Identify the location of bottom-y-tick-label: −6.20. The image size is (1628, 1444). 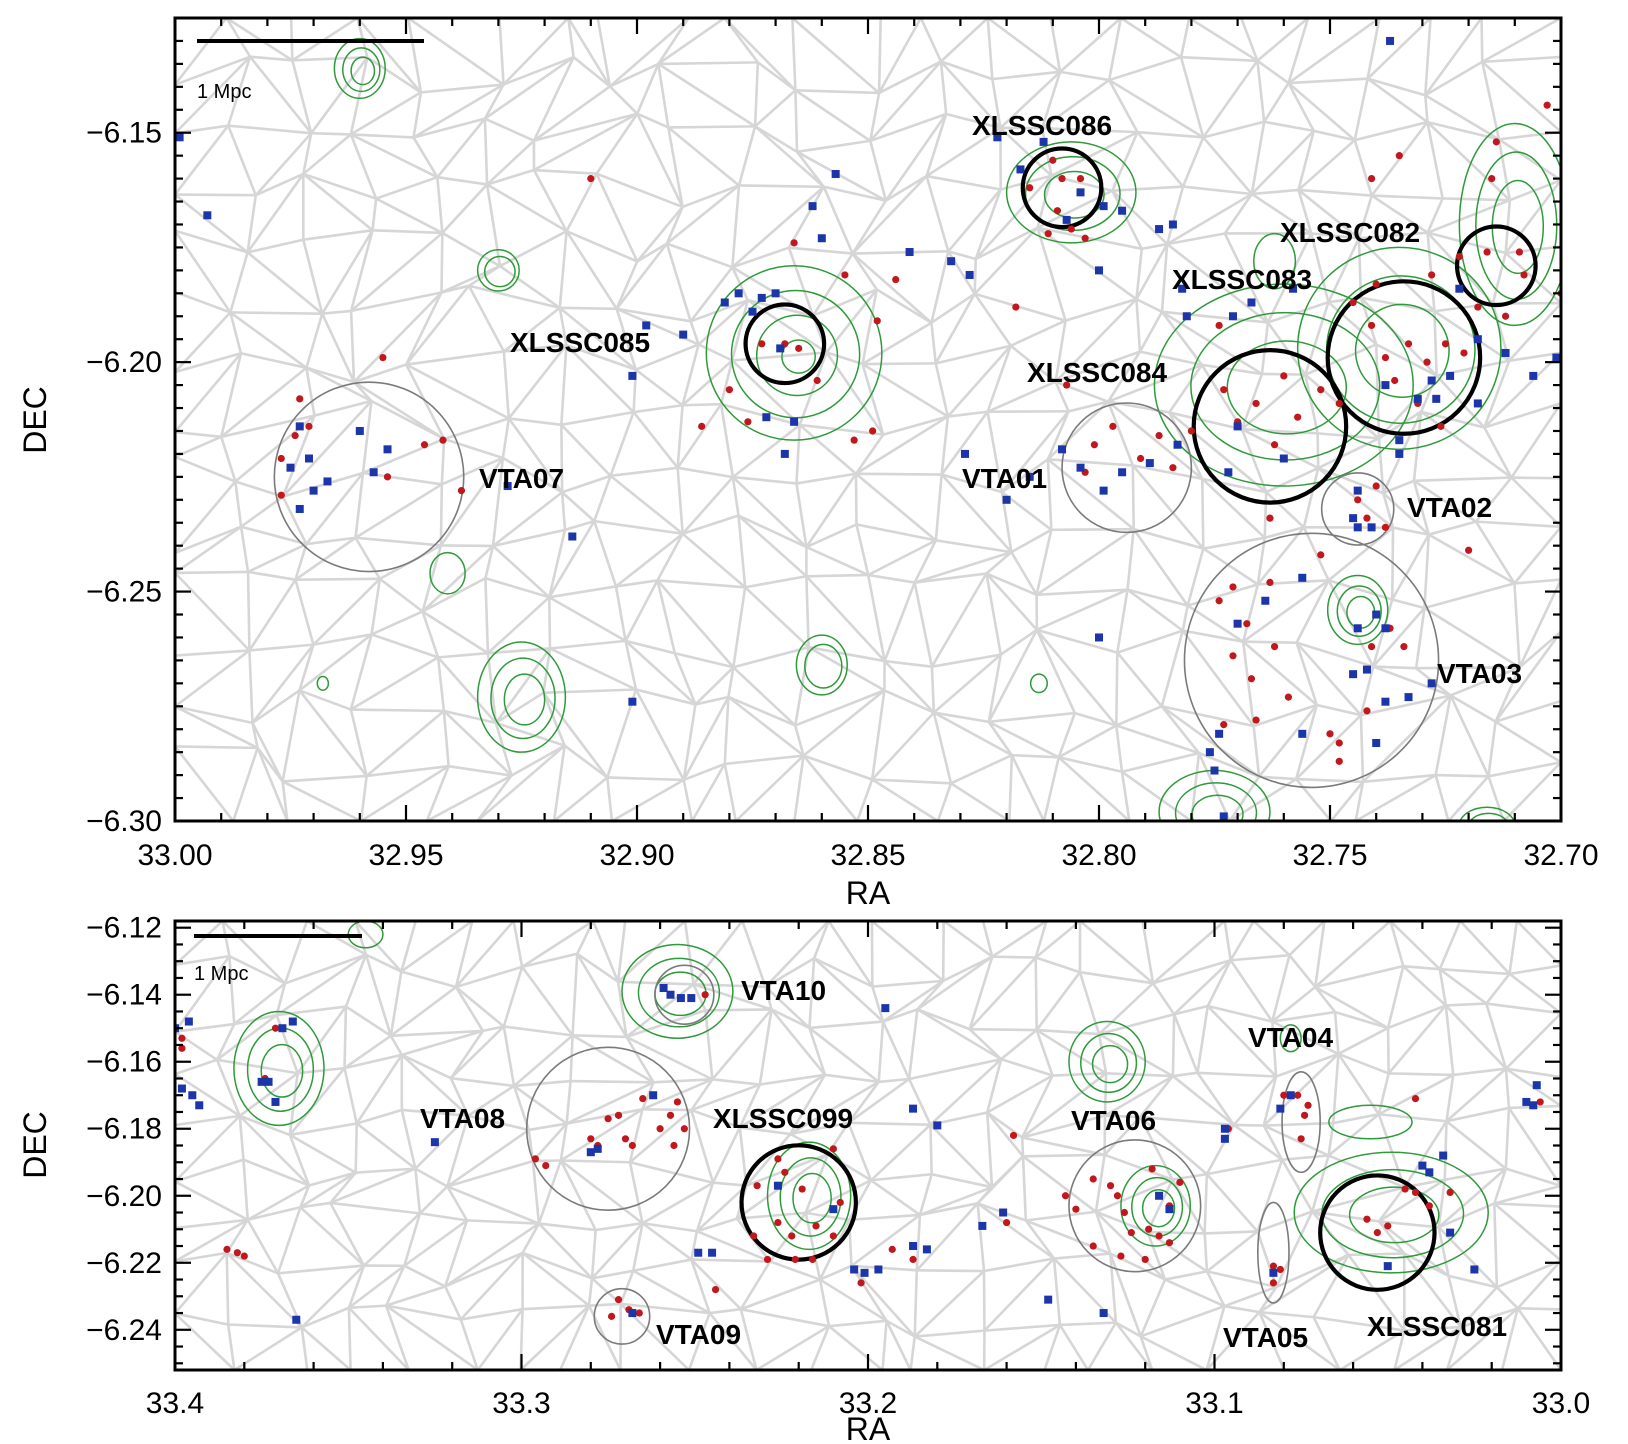
(124, 1196).